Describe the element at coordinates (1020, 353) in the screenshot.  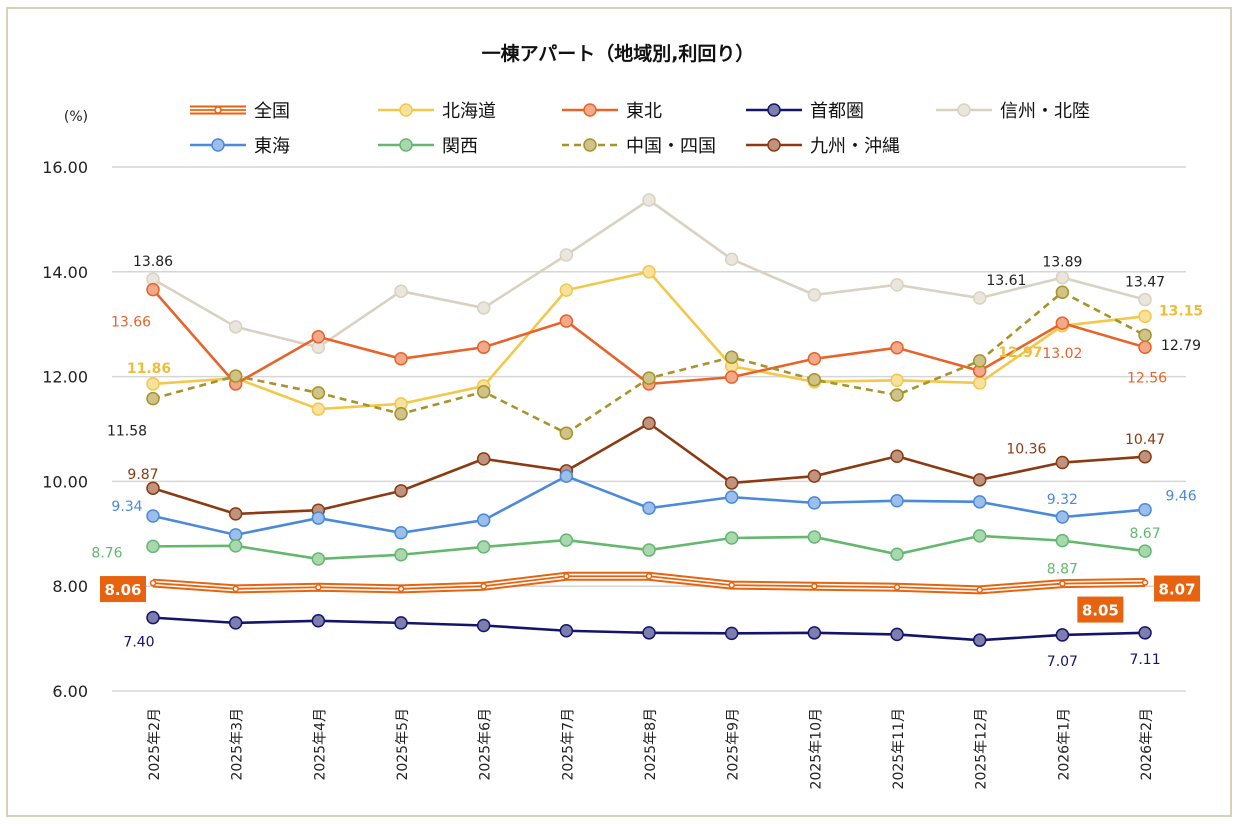
I see `data-label: 12.97` at that location.